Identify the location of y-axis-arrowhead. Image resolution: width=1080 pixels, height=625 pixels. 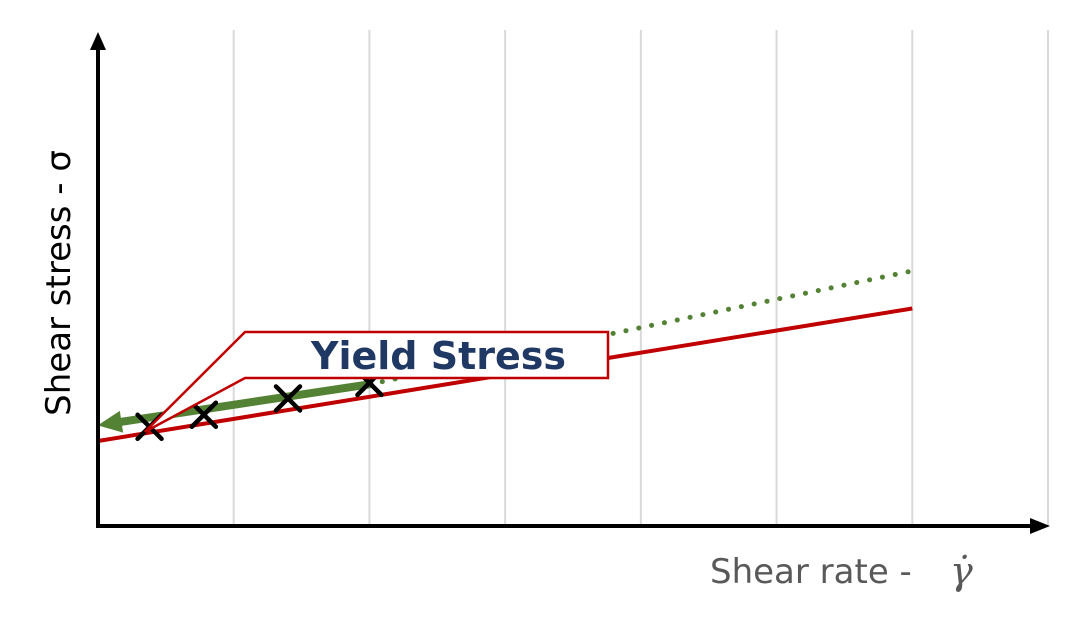
(98, 41).